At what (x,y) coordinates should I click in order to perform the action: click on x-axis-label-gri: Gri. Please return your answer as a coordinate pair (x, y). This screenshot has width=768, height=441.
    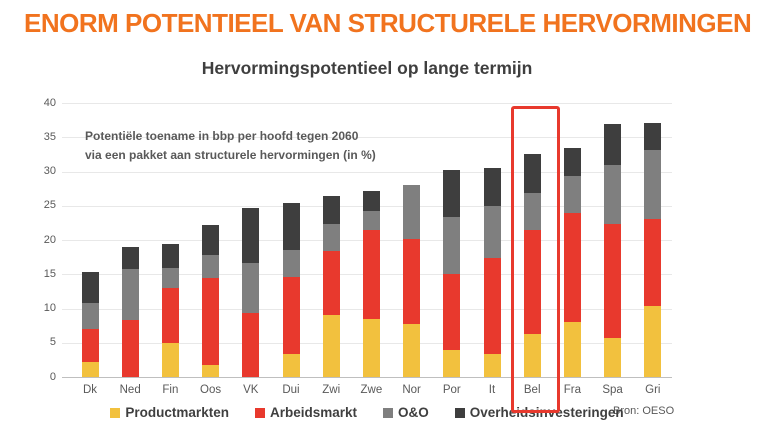
    Looking at the image, I should click on (653, 390).